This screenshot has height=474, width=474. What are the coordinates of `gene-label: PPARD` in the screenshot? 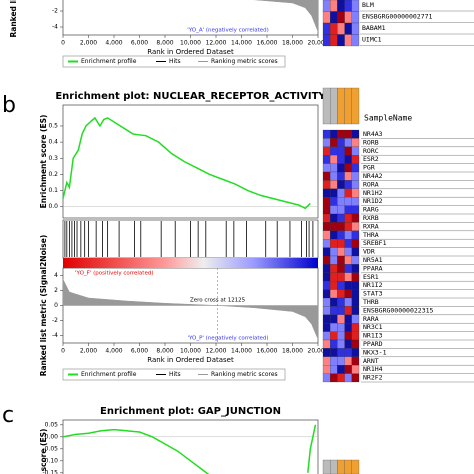 It's located at (373, 344).